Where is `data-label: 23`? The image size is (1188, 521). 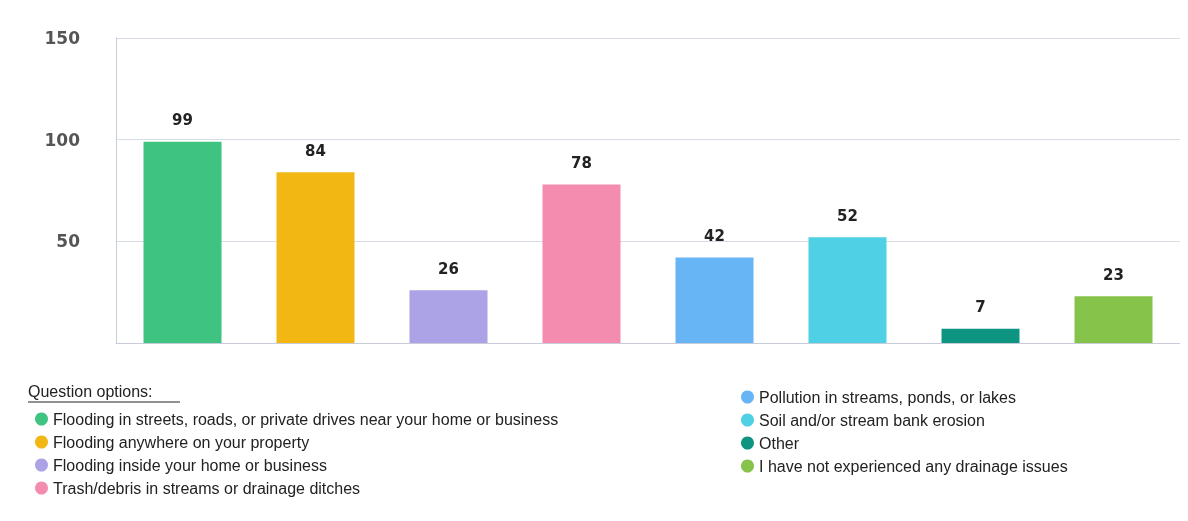
data-label: 23 is located at coordinates (1113, 274).